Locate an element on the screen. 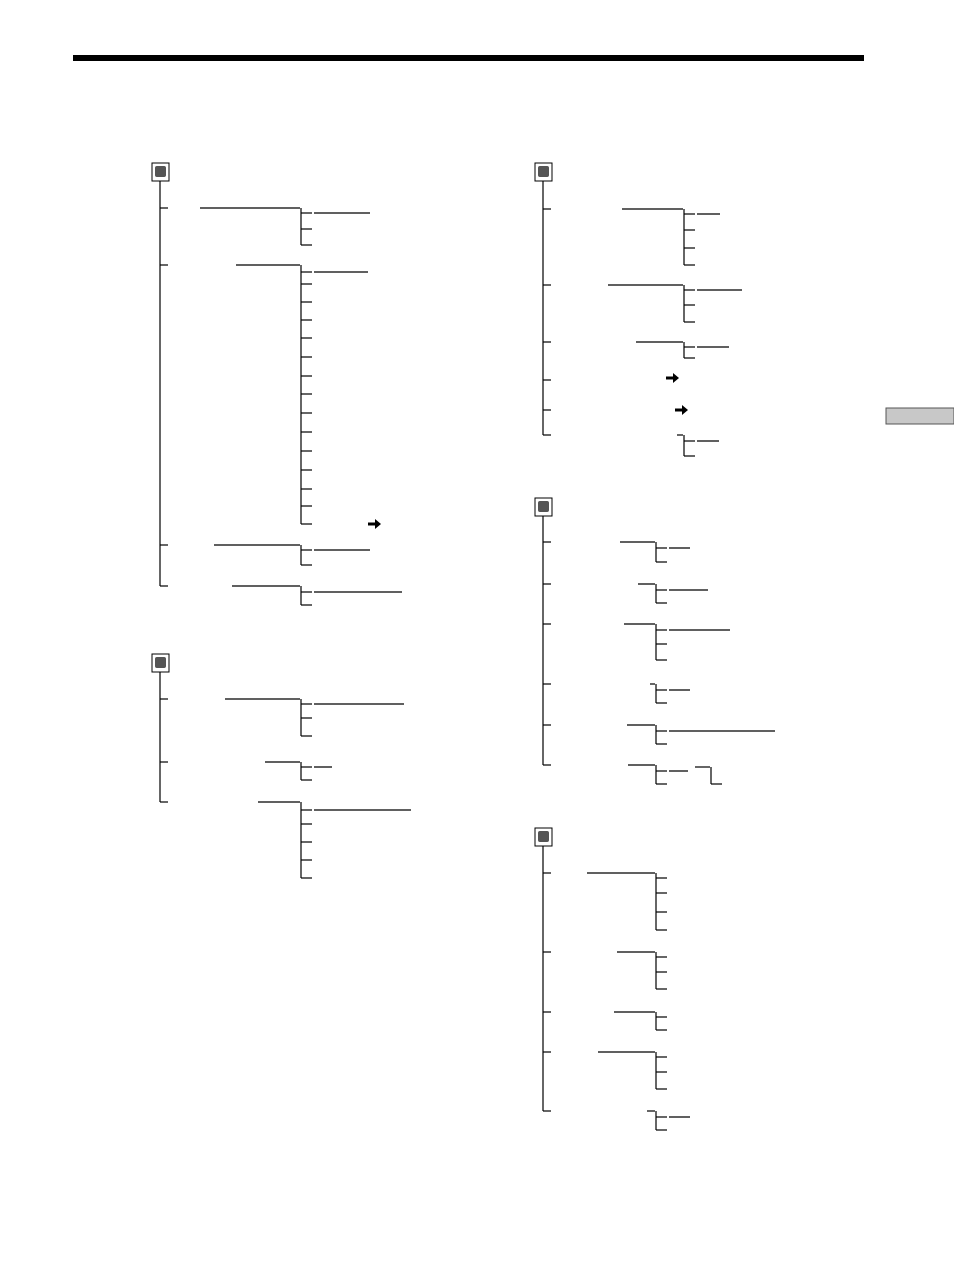  header-rule is located at coordinates (468, 58).